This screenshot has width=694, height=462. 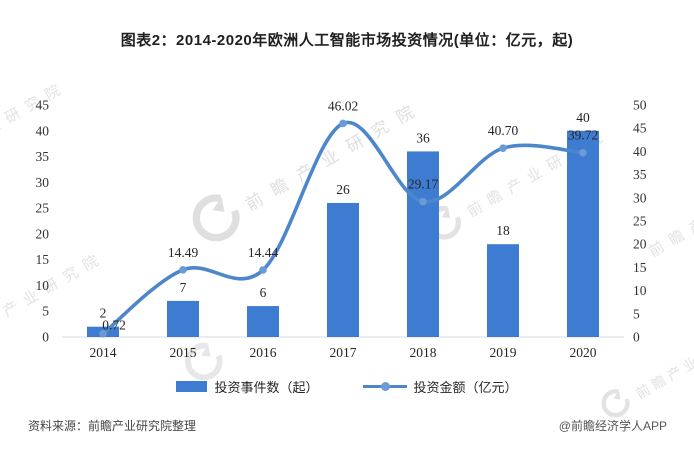 What do you see at coordinates (343, 189) in the screenshot?
I see `bar-value-label-2017: 26` at bounding box center [343, 189].